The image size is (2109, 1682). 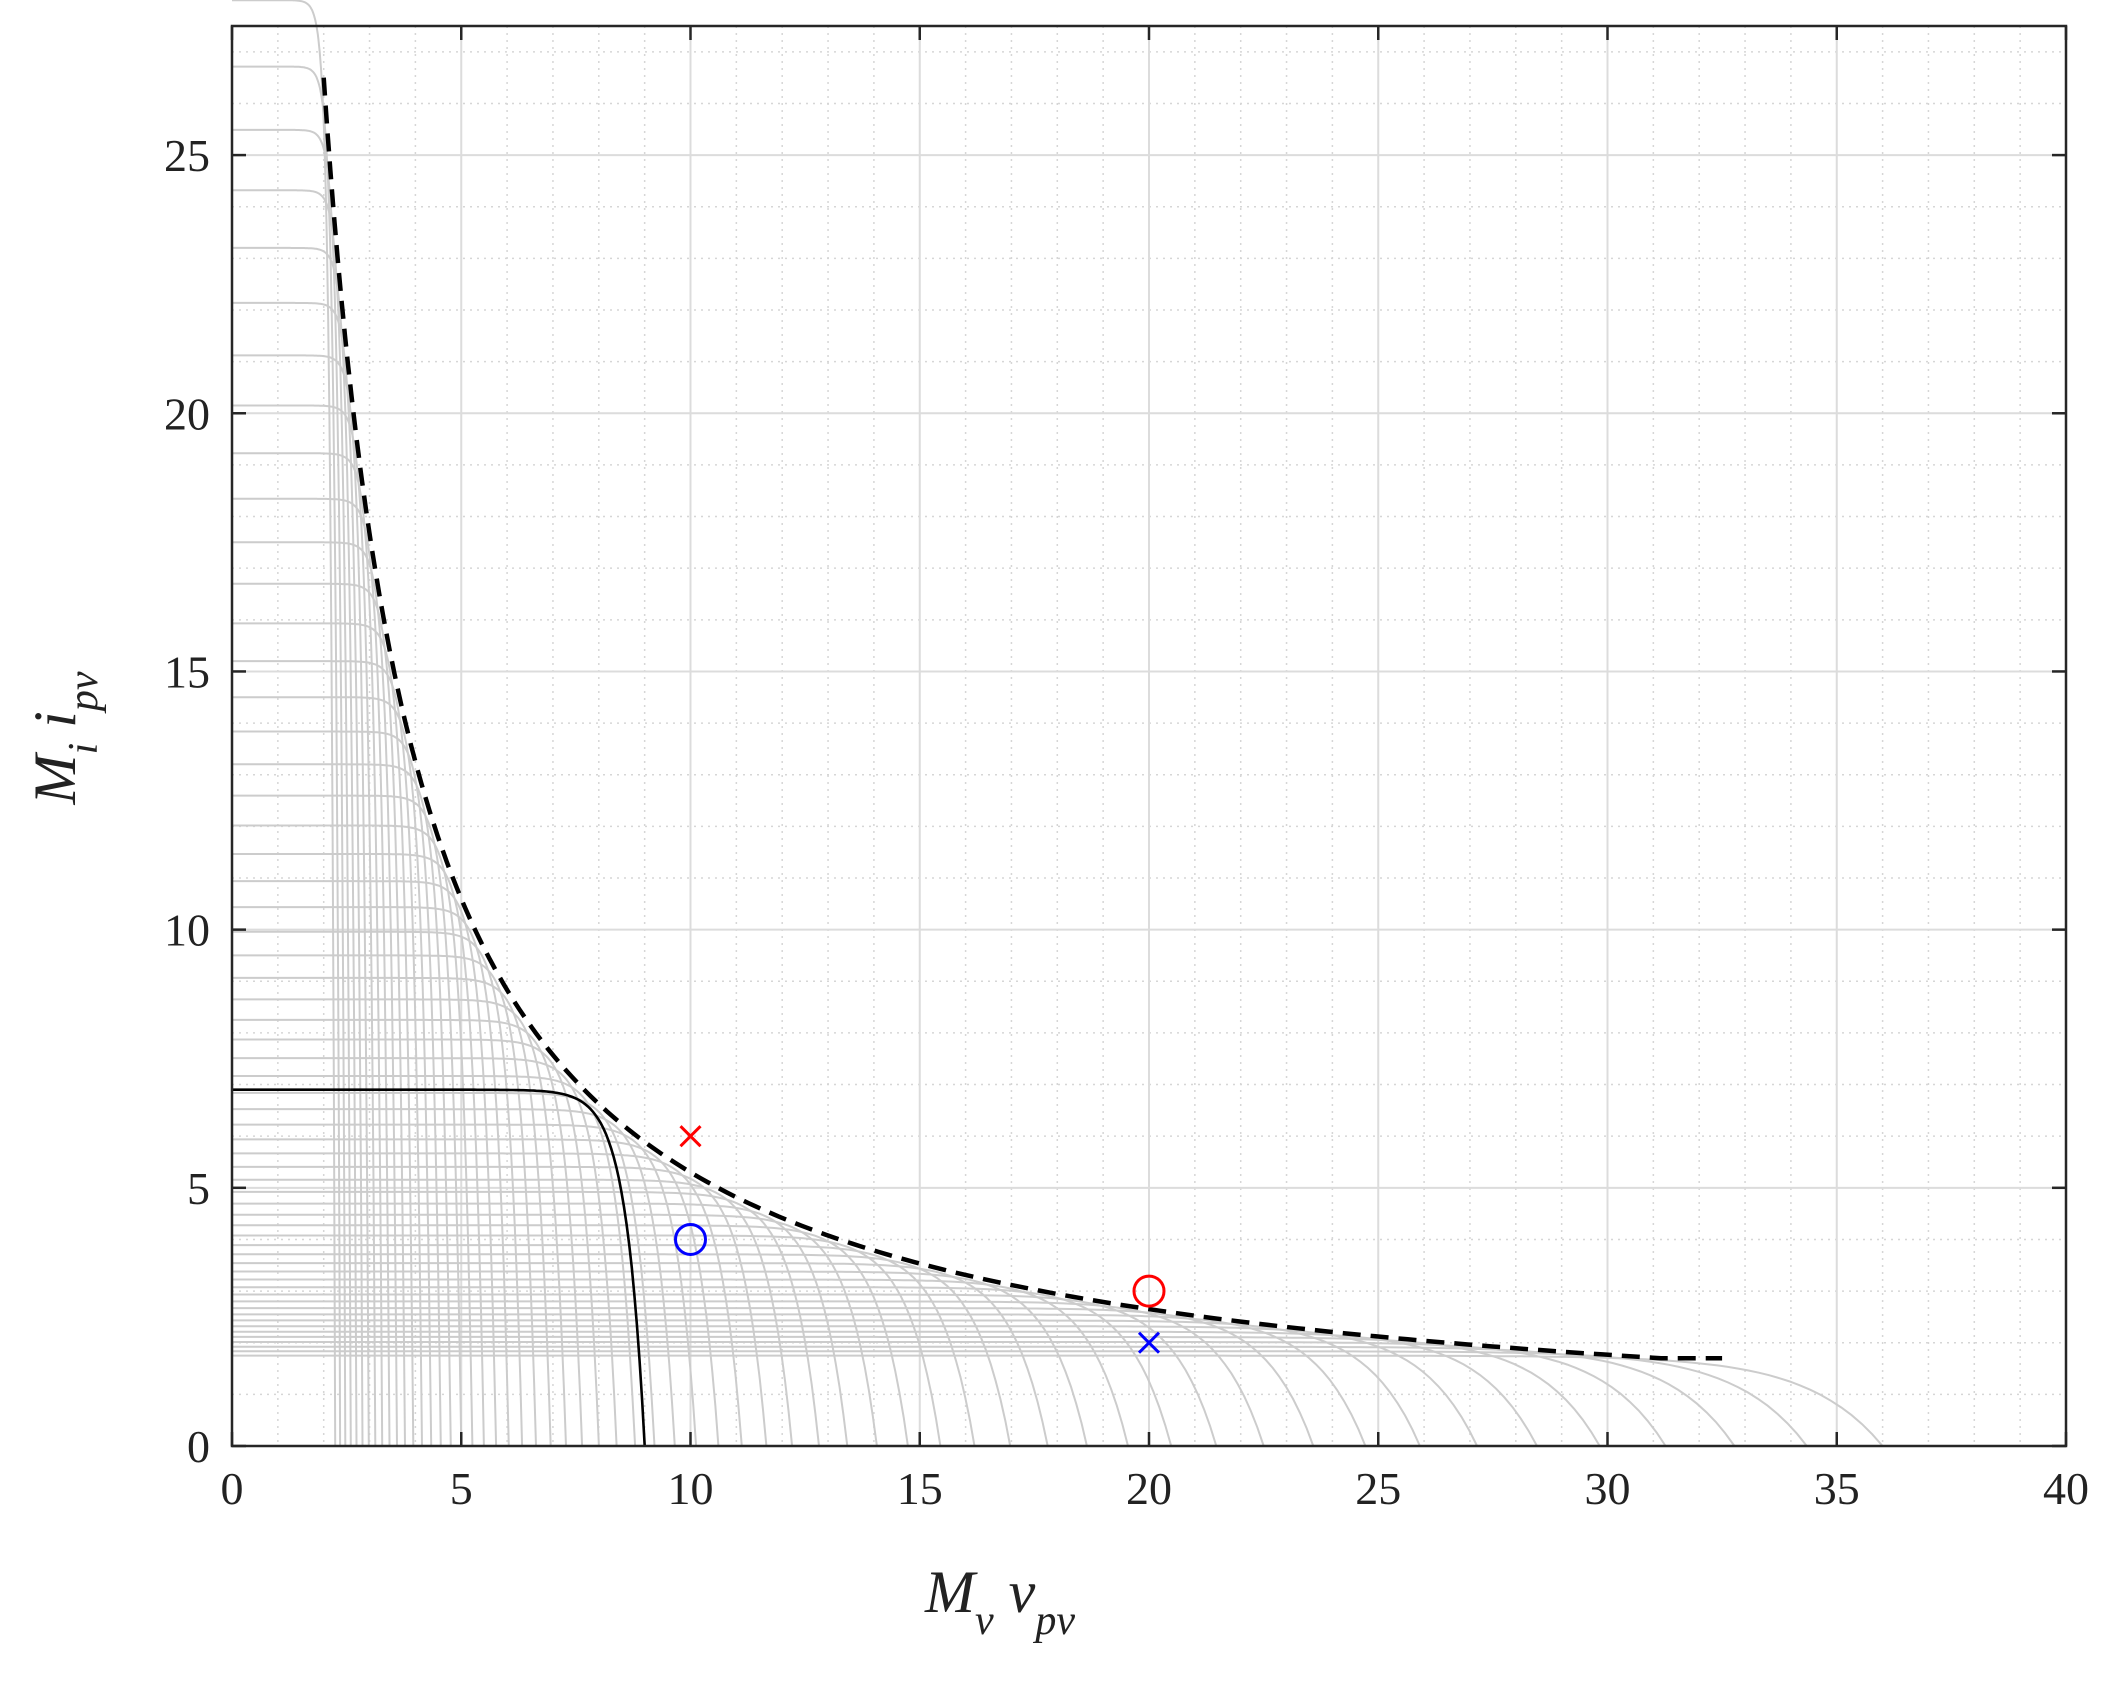 What do you see at coordinates (187, 801) in the screenshot?
I see `y-tick-labels: 0 5 10 15 20 25` at bounding box center [187, 801].